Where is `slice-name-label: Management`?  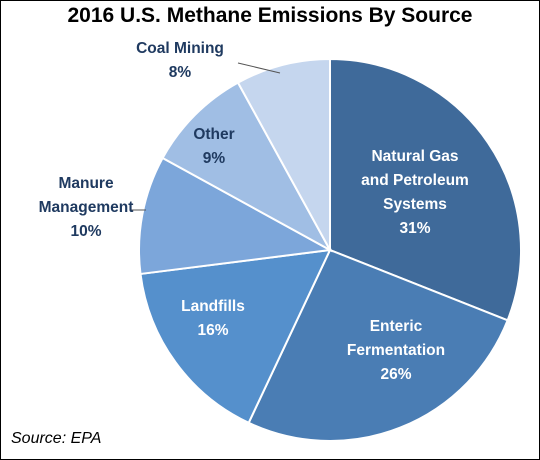
slice-name-label: Management is located at coordinates (86, 207).